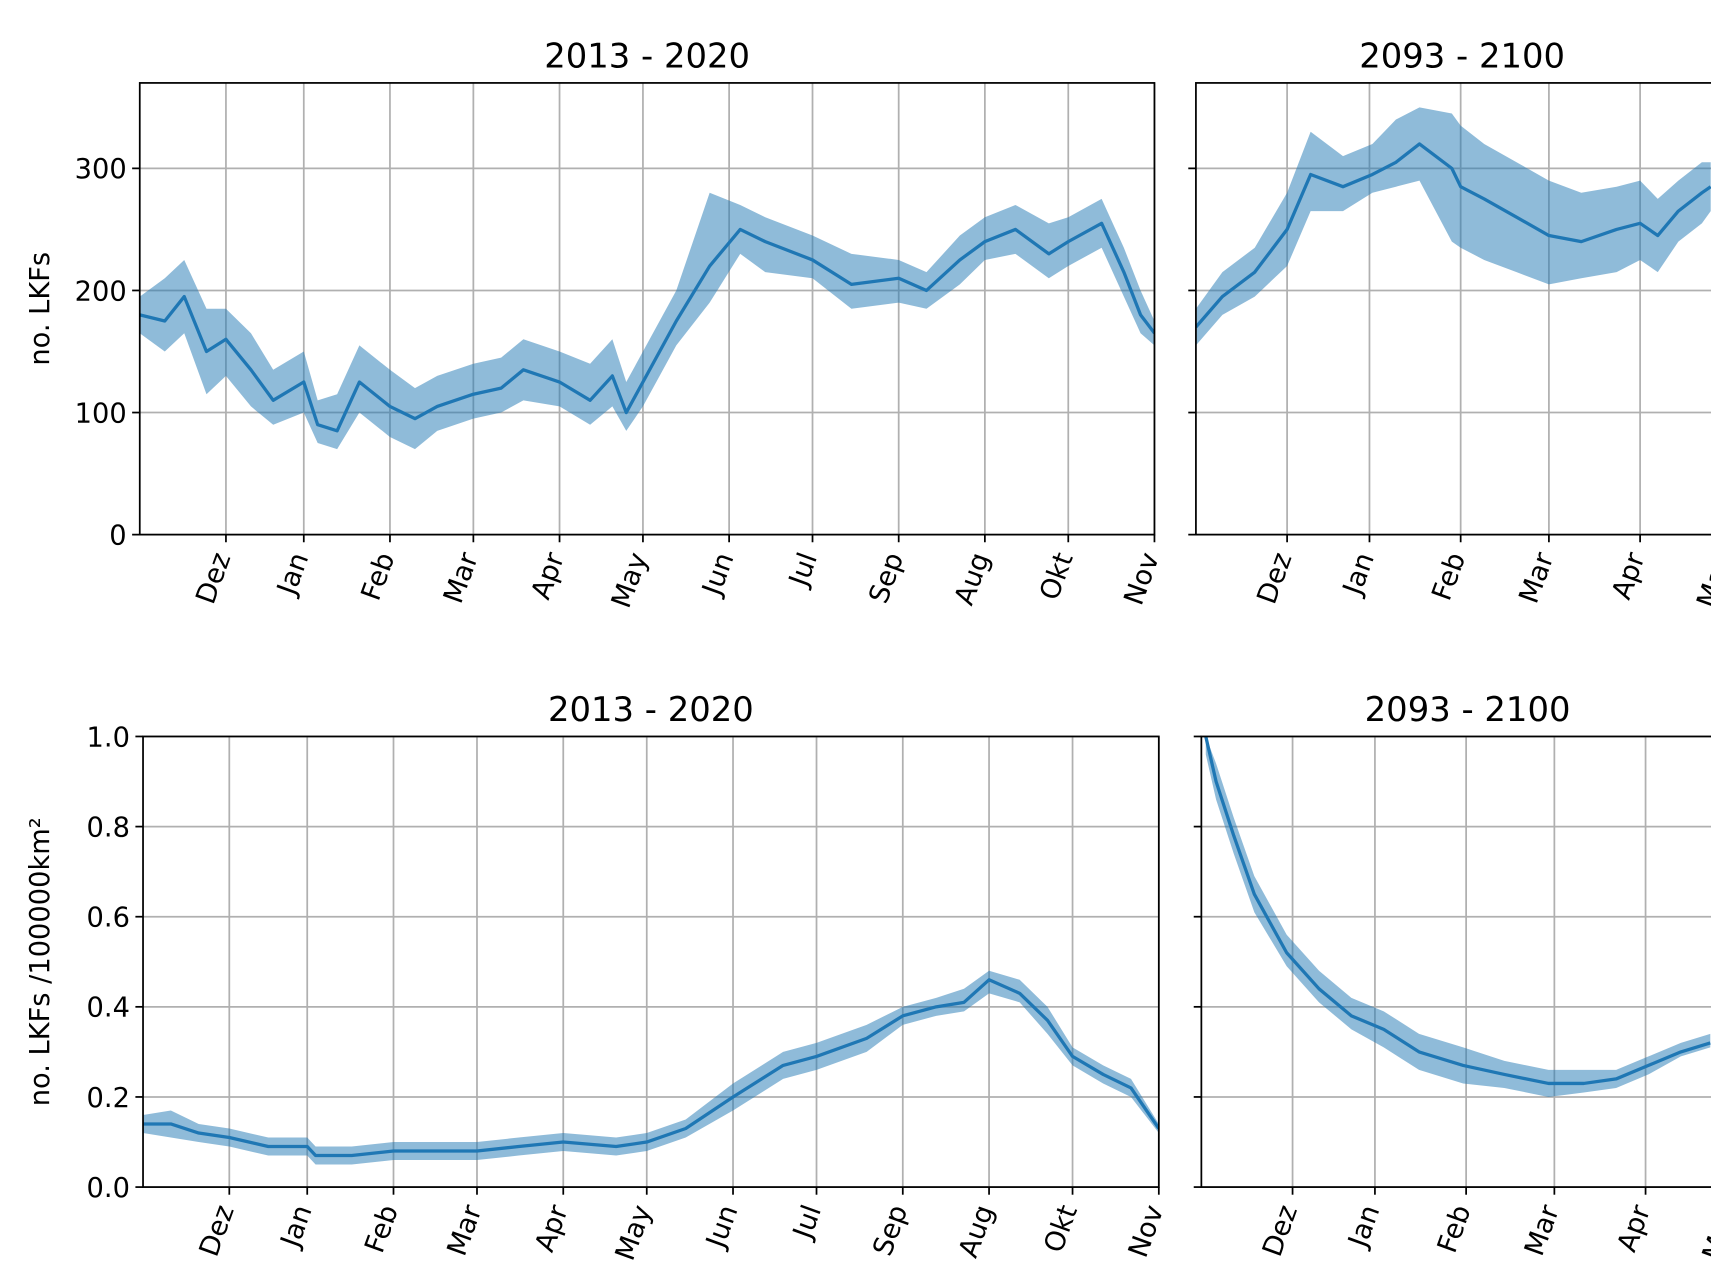  I want to click on y-tick-label: 100, so click(101, 413).